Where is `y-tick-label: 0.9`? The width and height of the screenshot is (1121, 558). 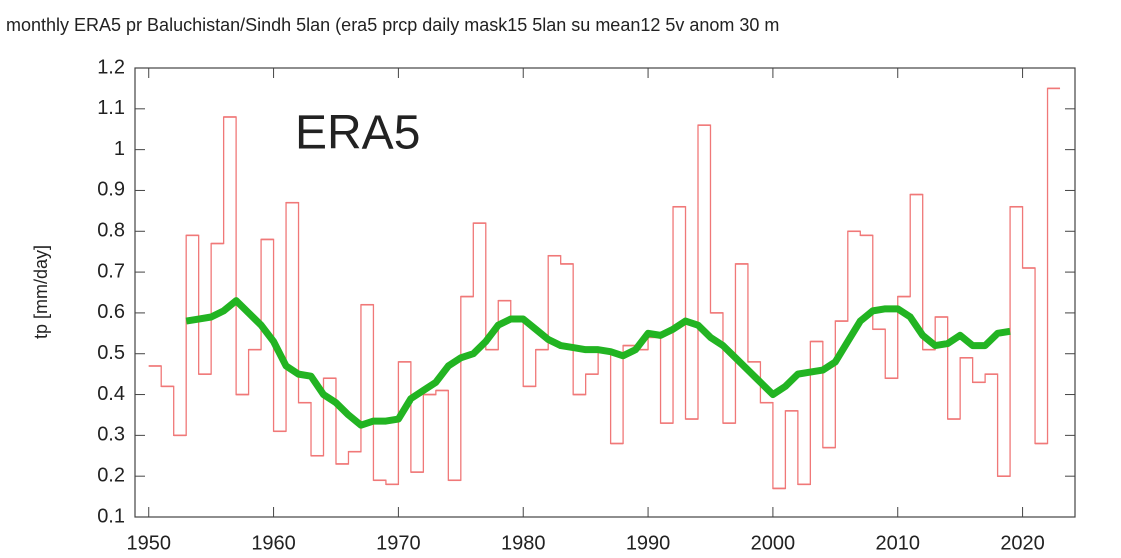
y-tick-label: 0.9 is located at coordinates (111, 190).